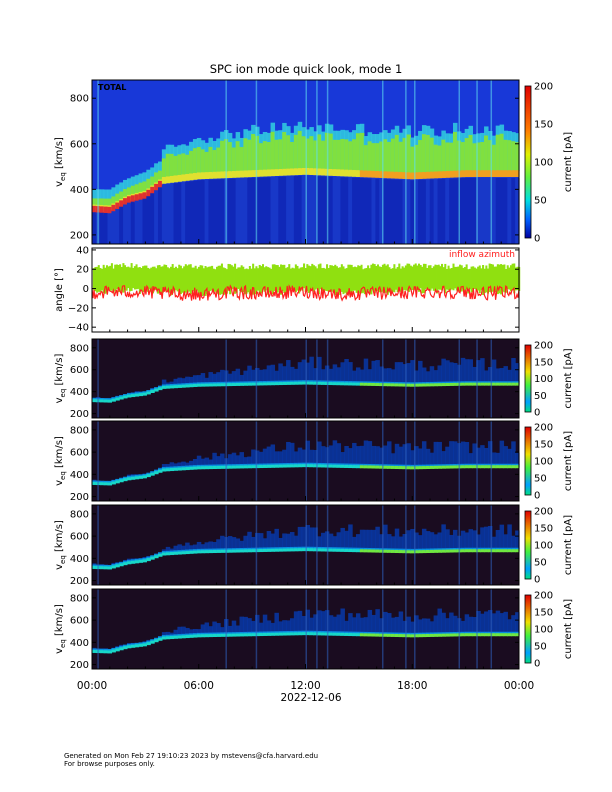  Describe the element at coordinates (79, 453) in the screenshot. I see `y-tick-label: 600` at that location.